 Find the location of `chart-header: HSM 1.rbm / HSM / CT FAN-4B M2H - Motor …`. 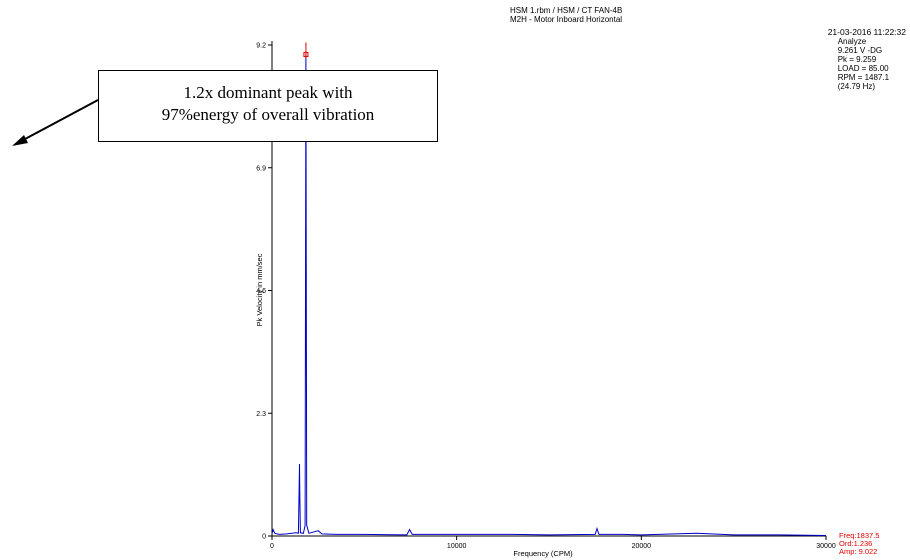

chart-header: HSM 1.rbm / HSM / CT FAN-4B M2H - Motor … is located at coordinates (566, 15).